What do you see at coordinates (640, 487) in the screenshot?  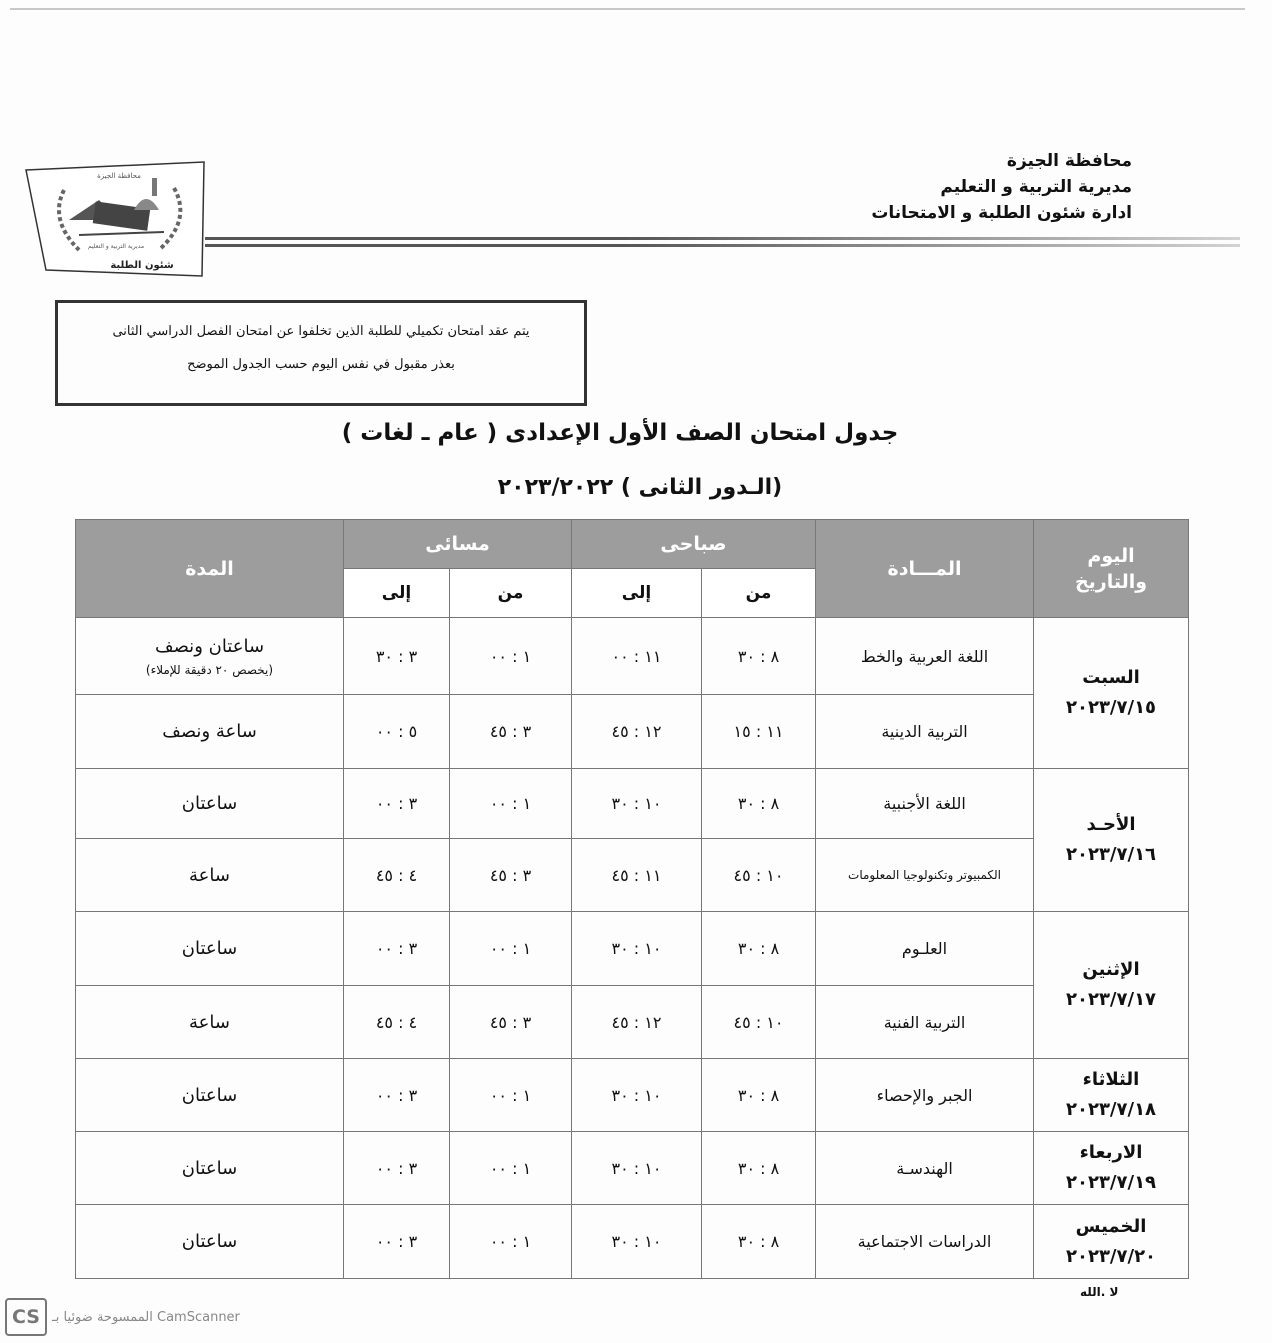 I see `document-subtitle: (الـدور الثانى ) ٢٠٢٣/٢٠٢٢` at bounding box center [640, 487].